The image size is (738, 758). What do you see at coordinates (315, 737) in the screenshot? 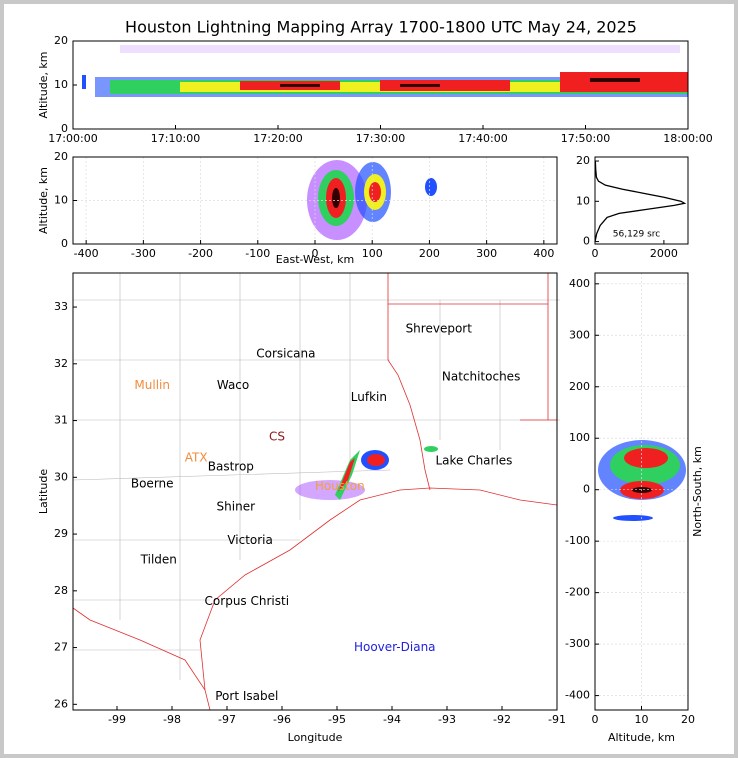
I see `x-axis-label: Longitude` at bounding box center [315, 737].